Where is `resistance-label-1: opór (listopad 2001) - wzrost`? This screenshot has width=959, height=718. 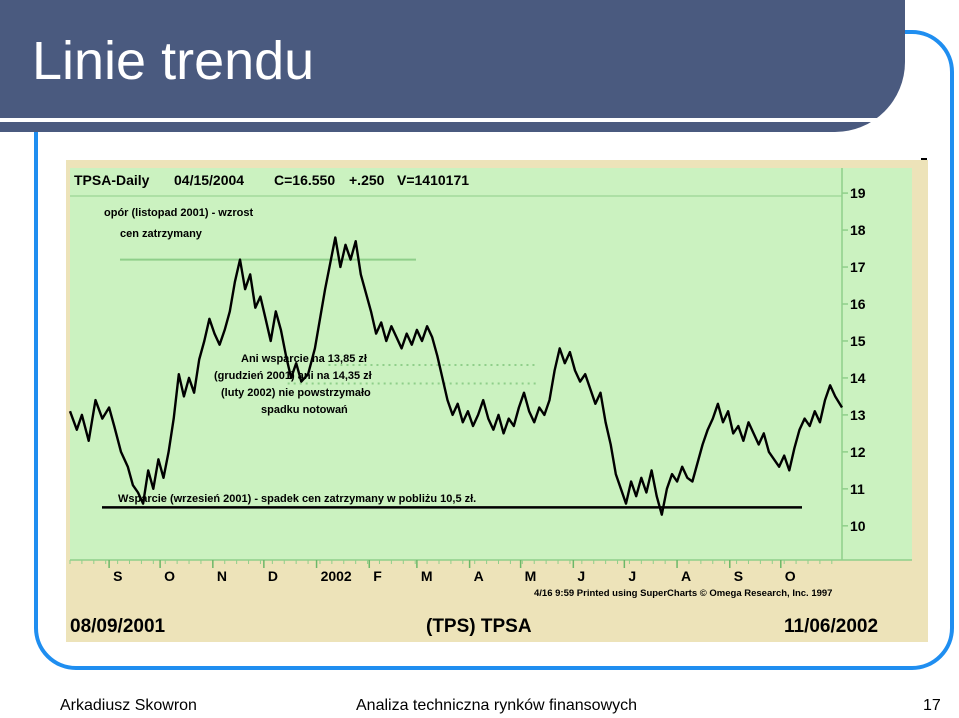 resistance-label-1: opór (listopad 2001) - wzrost is located at coordinates (178, 213).